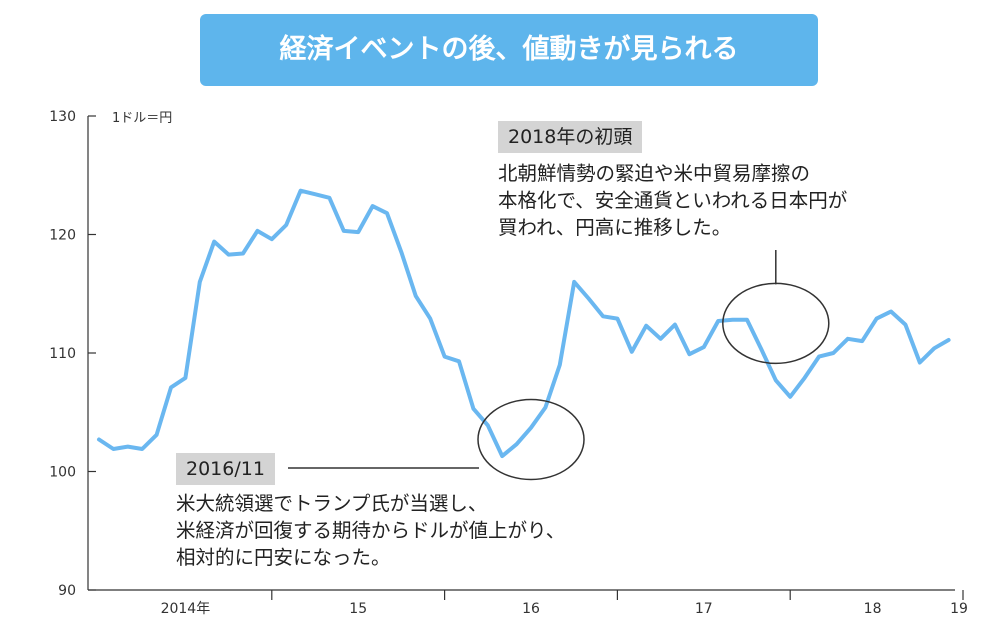 The height and width of the screenshot is (640, 1000). What do you see at coordinates (776, 323) in the screenshot?
I see `highlight-circle-2018` at bounding box center [776, 323].